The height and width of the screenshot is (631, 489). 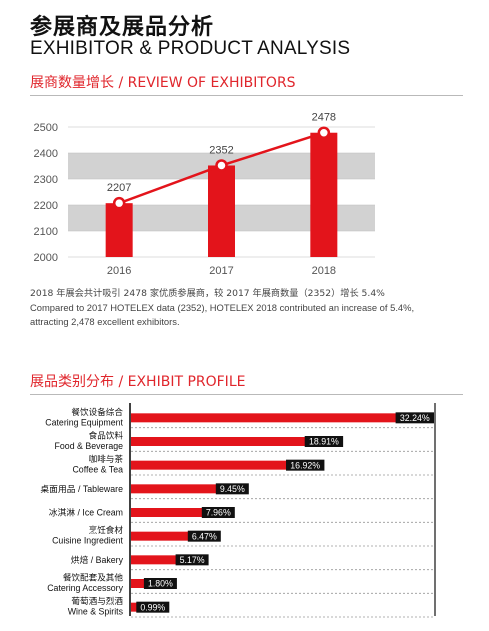 I want to click on category-label: 烘焙 / Bakery, so click(x=97, y=559).